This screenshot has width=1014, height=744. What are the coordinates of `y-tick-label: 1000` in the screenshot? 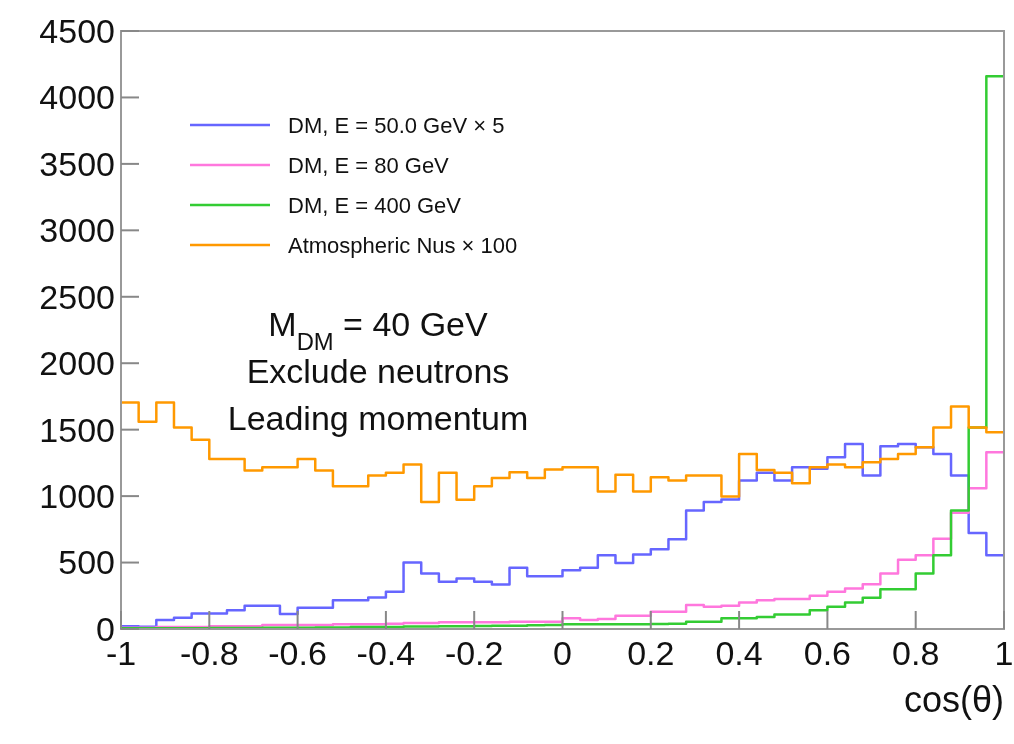 It's located at (77, 496).